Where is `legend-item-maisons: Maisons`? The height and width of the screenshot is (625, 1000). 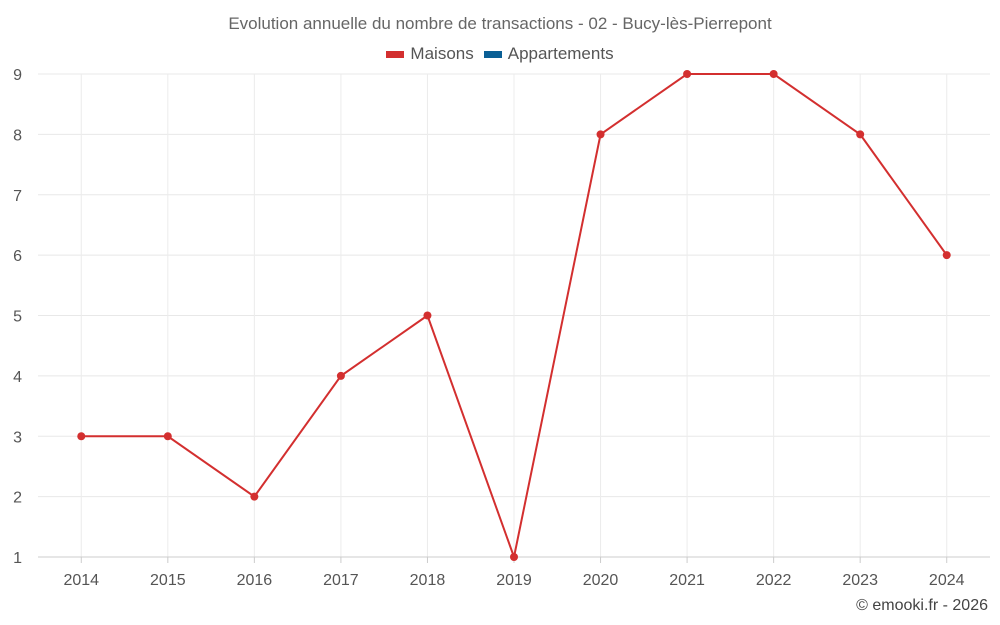 legend-item-maisons: Maisons is located at coordinates (430, 54).